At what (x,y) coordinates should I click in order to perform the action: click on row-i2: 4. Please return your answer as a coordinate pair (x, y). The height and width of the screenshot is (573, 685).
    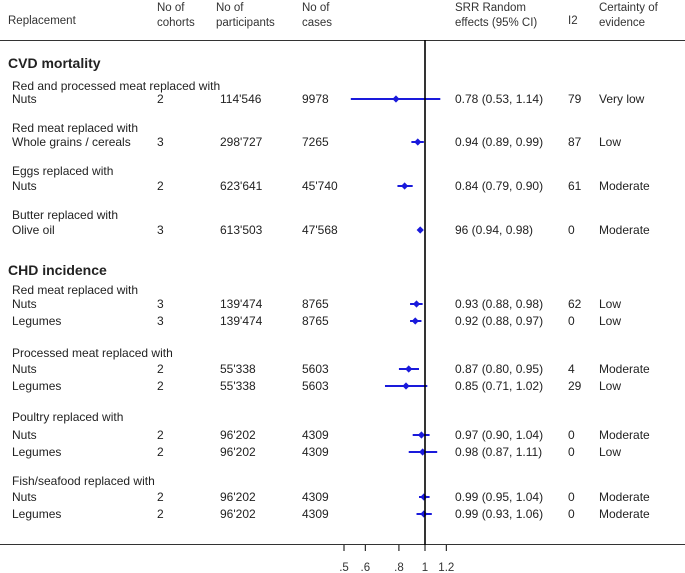
    Looking at the image, I should click on (571, 369).